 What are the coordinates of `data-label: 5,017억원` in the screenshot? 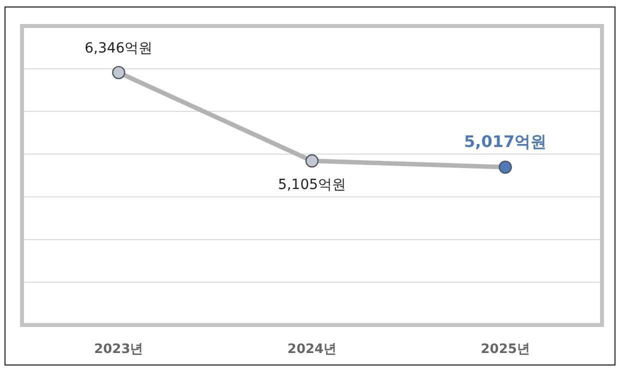 It's located at (505, 142).